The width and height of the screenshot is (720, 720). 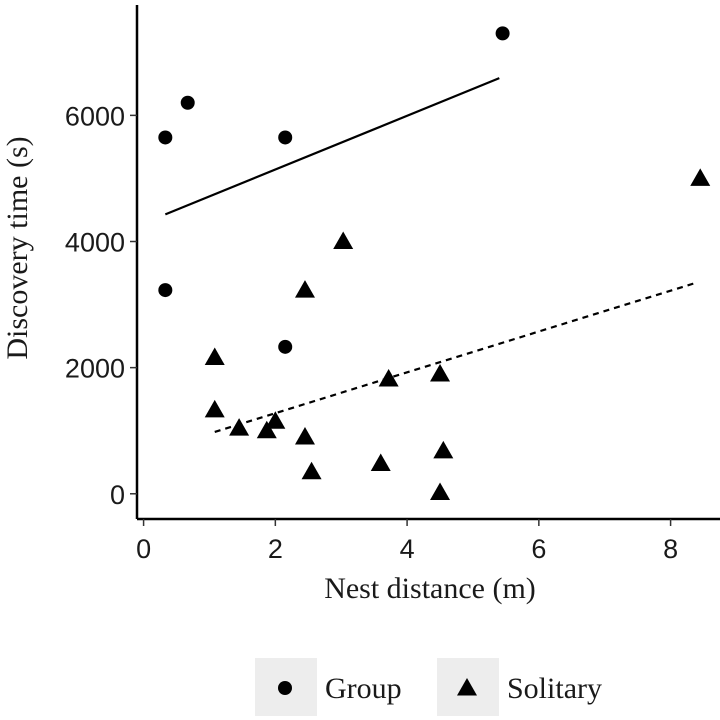 What do you see at coordinates (102, 262) in the screenshot?
I see `y-axis: 0 2000 4000 6000` at bounding box center [102, 262].